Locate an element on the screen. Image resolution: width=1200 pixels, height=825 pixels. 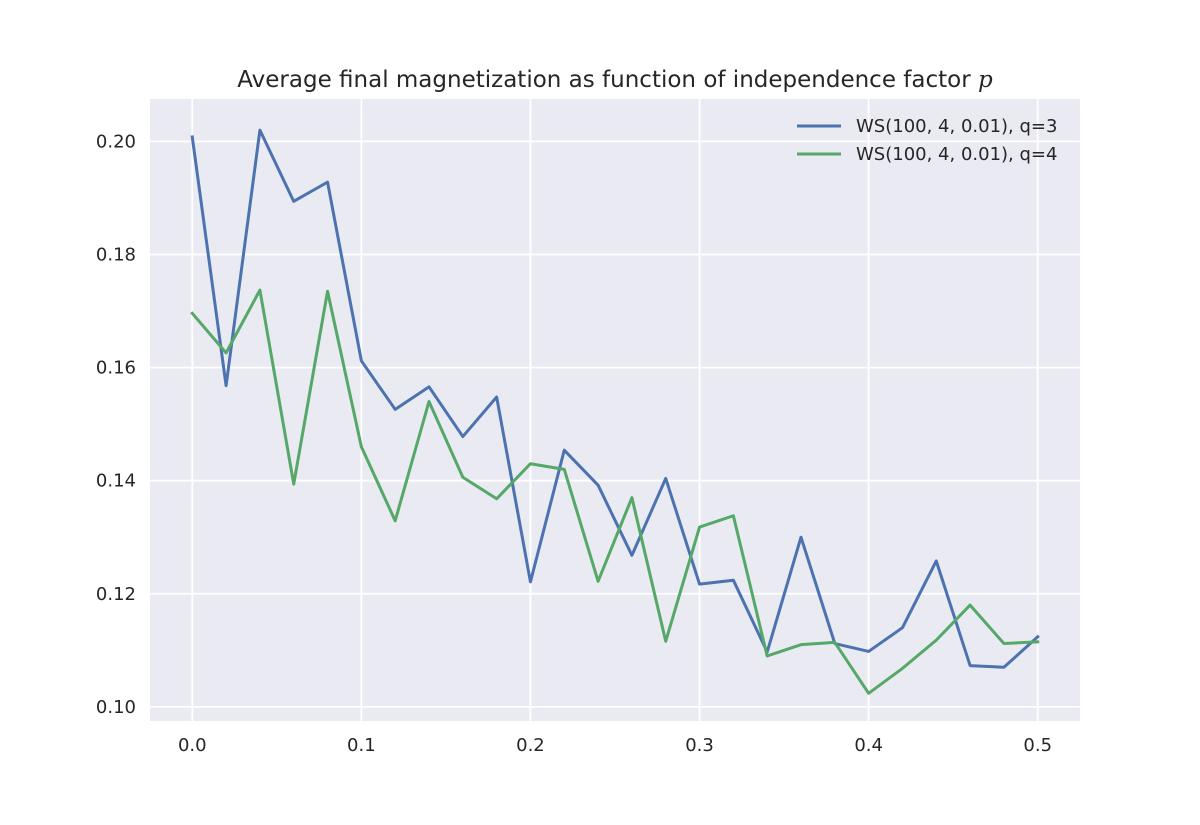
legend-label-2: WS(100, 4, 0.01), q=4 is located at coordinates (956, 154).